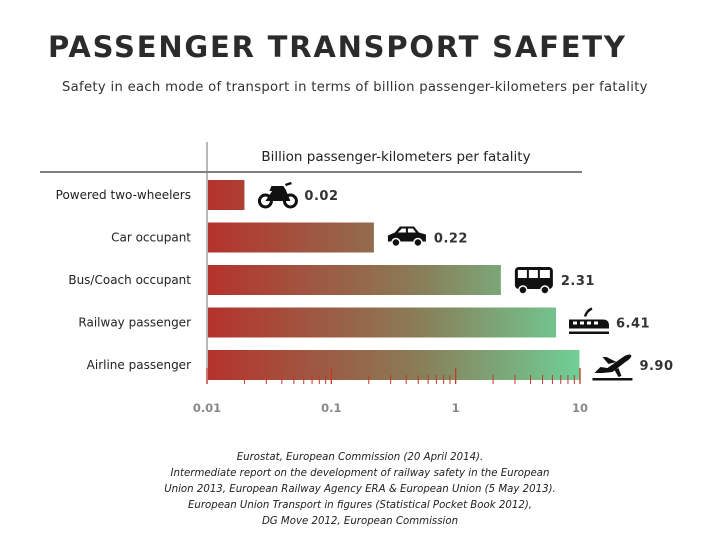  Describe the element at coordinates (123, 195) in the screenshot. I see `category-label: Powered two-wheelers` at that location.